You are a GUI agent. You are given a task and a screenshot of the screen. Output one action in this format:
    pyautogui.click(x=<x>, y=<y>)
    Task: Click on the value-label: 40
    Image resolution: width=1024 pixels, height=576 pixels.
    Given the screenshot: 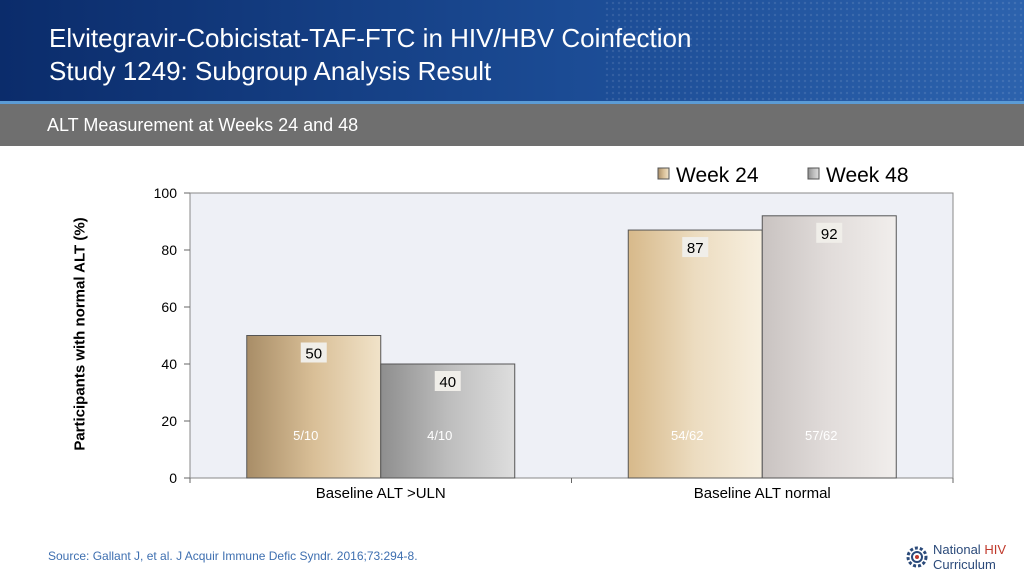 What is the action you would take?
    pyautogui.click(x=447, y=382)
    